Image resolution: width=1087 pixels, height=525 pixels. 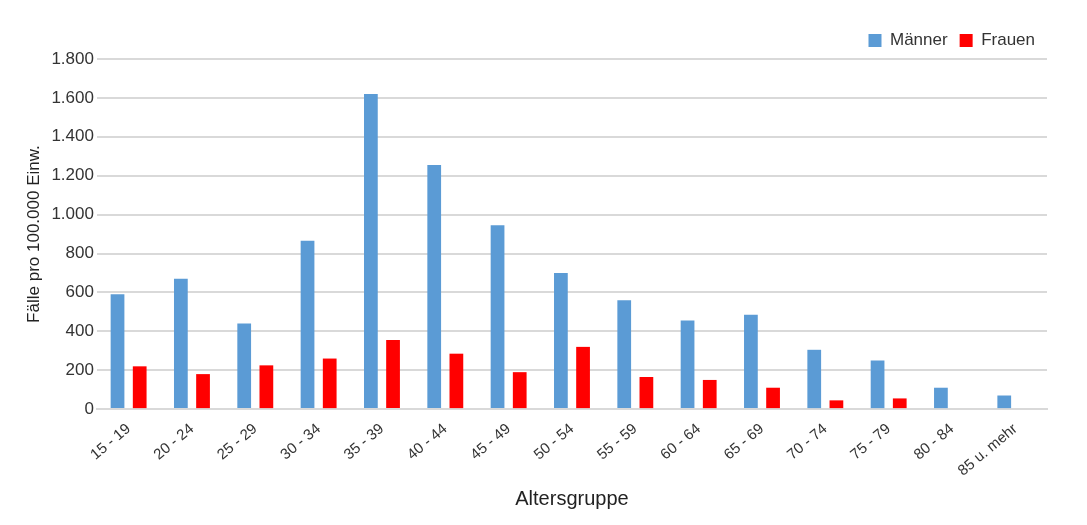 What do you see at coordinates (616, 441) in the screenshot?
I see `x-tick-label: 55 - 59` at bounding box center [616, 441].